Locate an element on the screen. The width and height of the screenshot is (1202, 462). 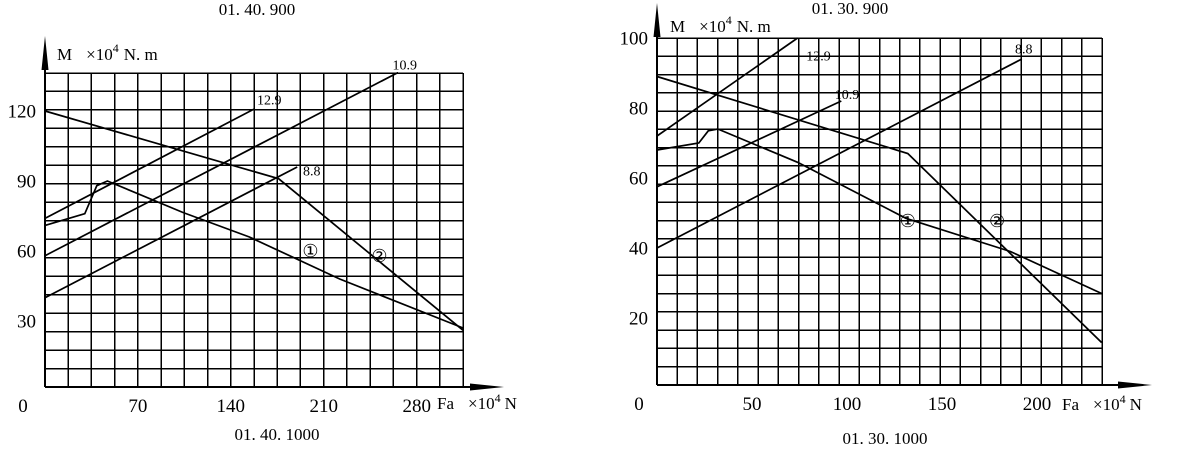
chart-bottom-title: 01. 40. 1000 is located at coordinates (277, 434).